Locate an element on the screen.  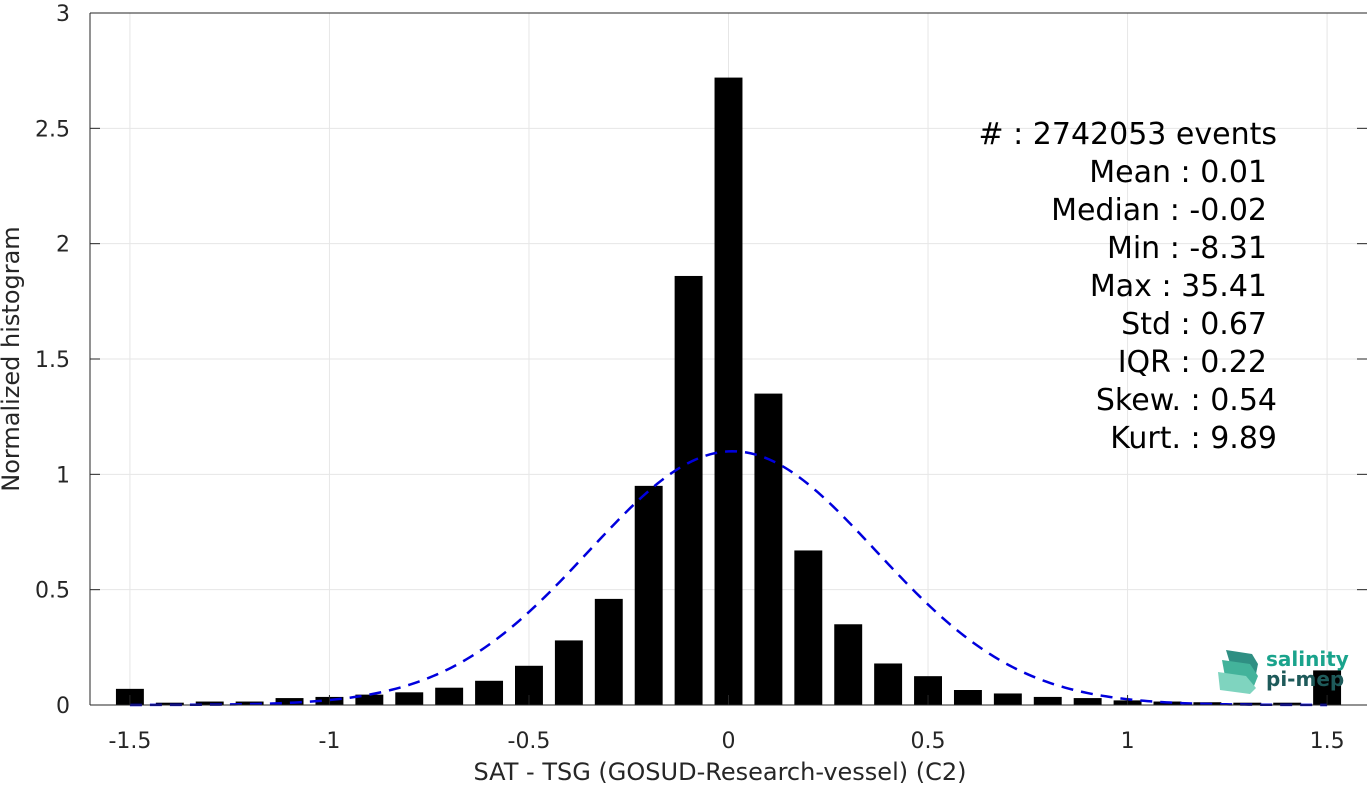
y-tick-label: 3 is located at coordinates (63, 14).